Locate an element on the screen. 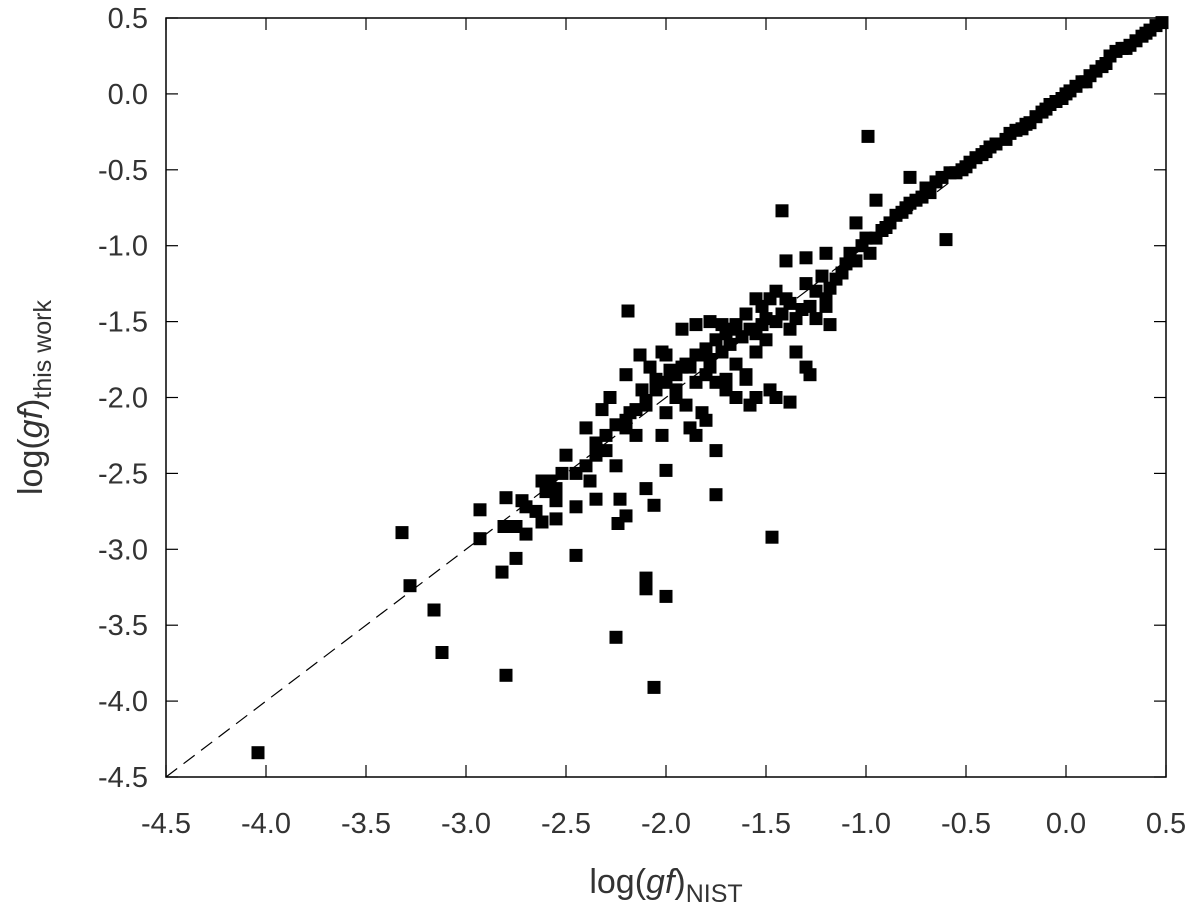  y-axis-title-suffix: ) is located at coordinates (31, 404).